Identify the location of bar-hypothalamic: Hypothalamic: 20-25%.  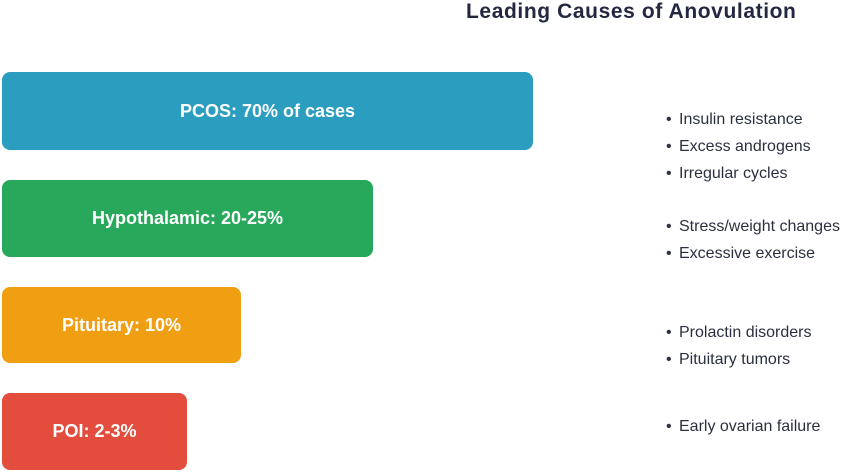
(187, 218).